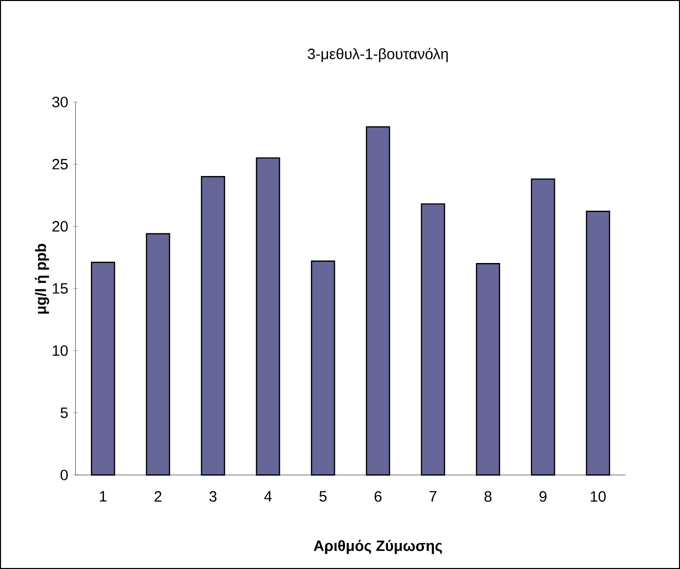  What do you see at coordinates (598, 496) in the screenshot?
I see `x-tick-label: 10` at bounding box center [598, 496].